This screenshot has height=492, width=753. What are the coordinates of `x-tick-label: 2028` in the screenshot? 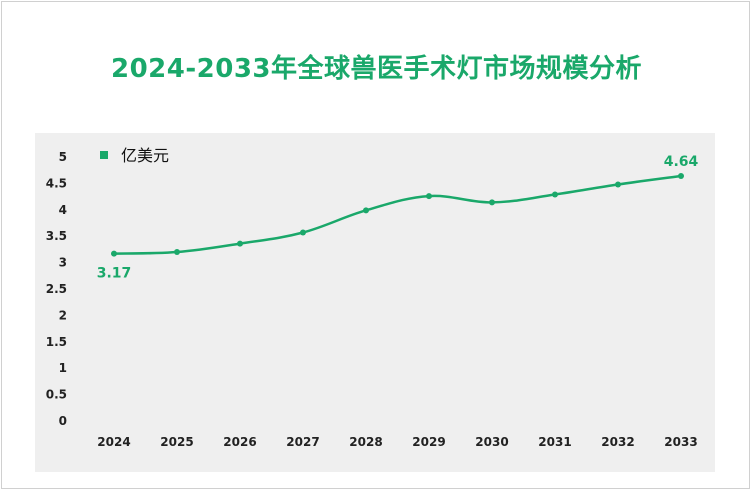 It's located at (365, 442).